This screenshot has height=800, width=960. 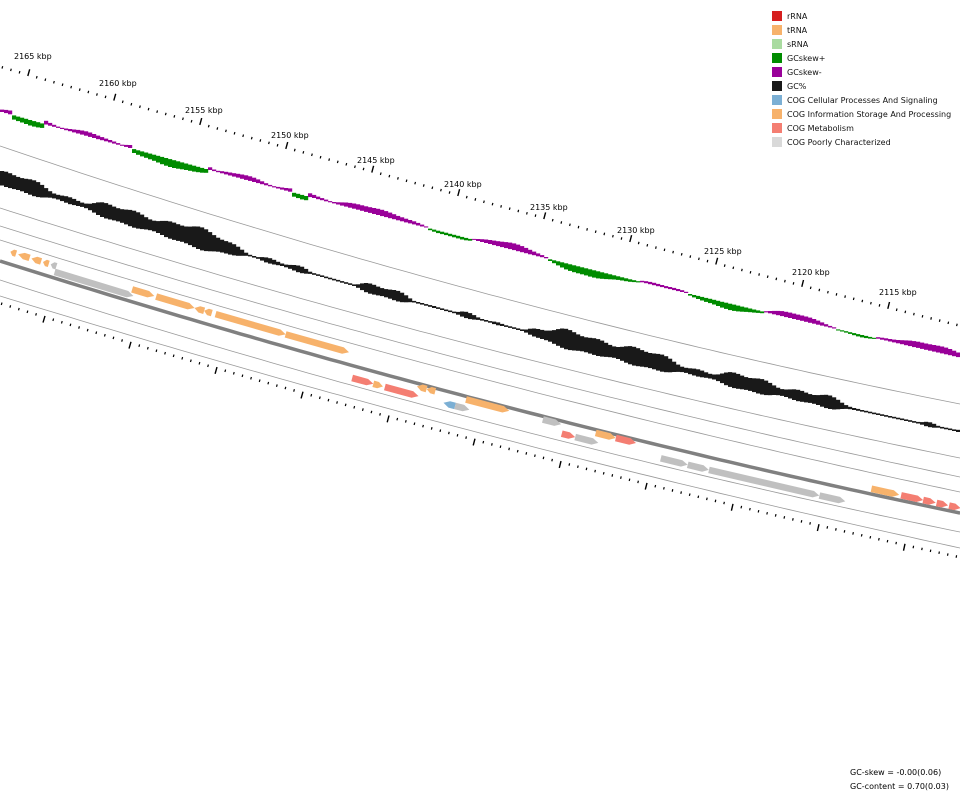 What do you see at coordinates (806, 58) in the screenshot?
I see `legend-label: GCskew+` at bounding box center [806, 58].